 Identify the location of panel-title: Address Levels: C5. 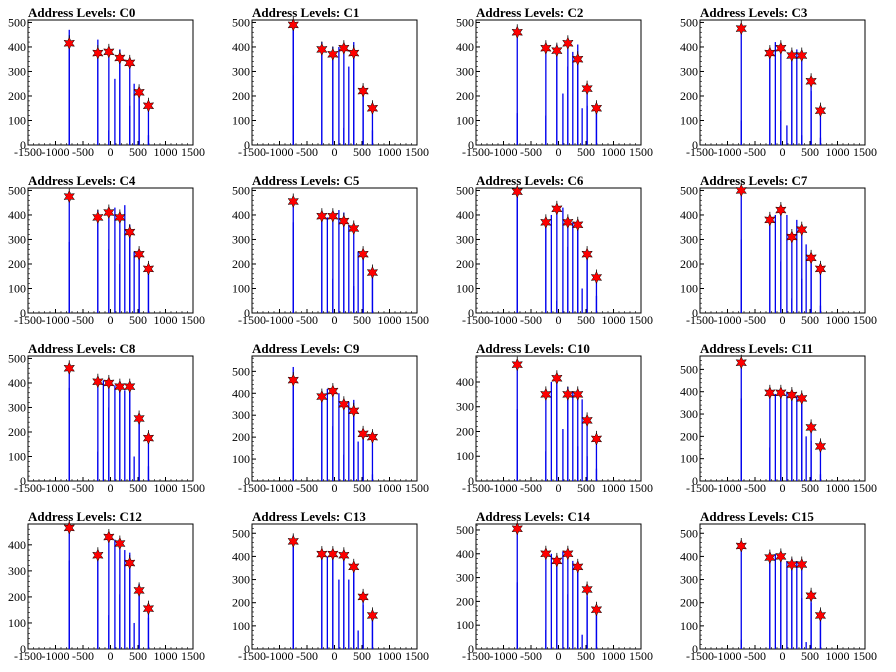
(306, 180).